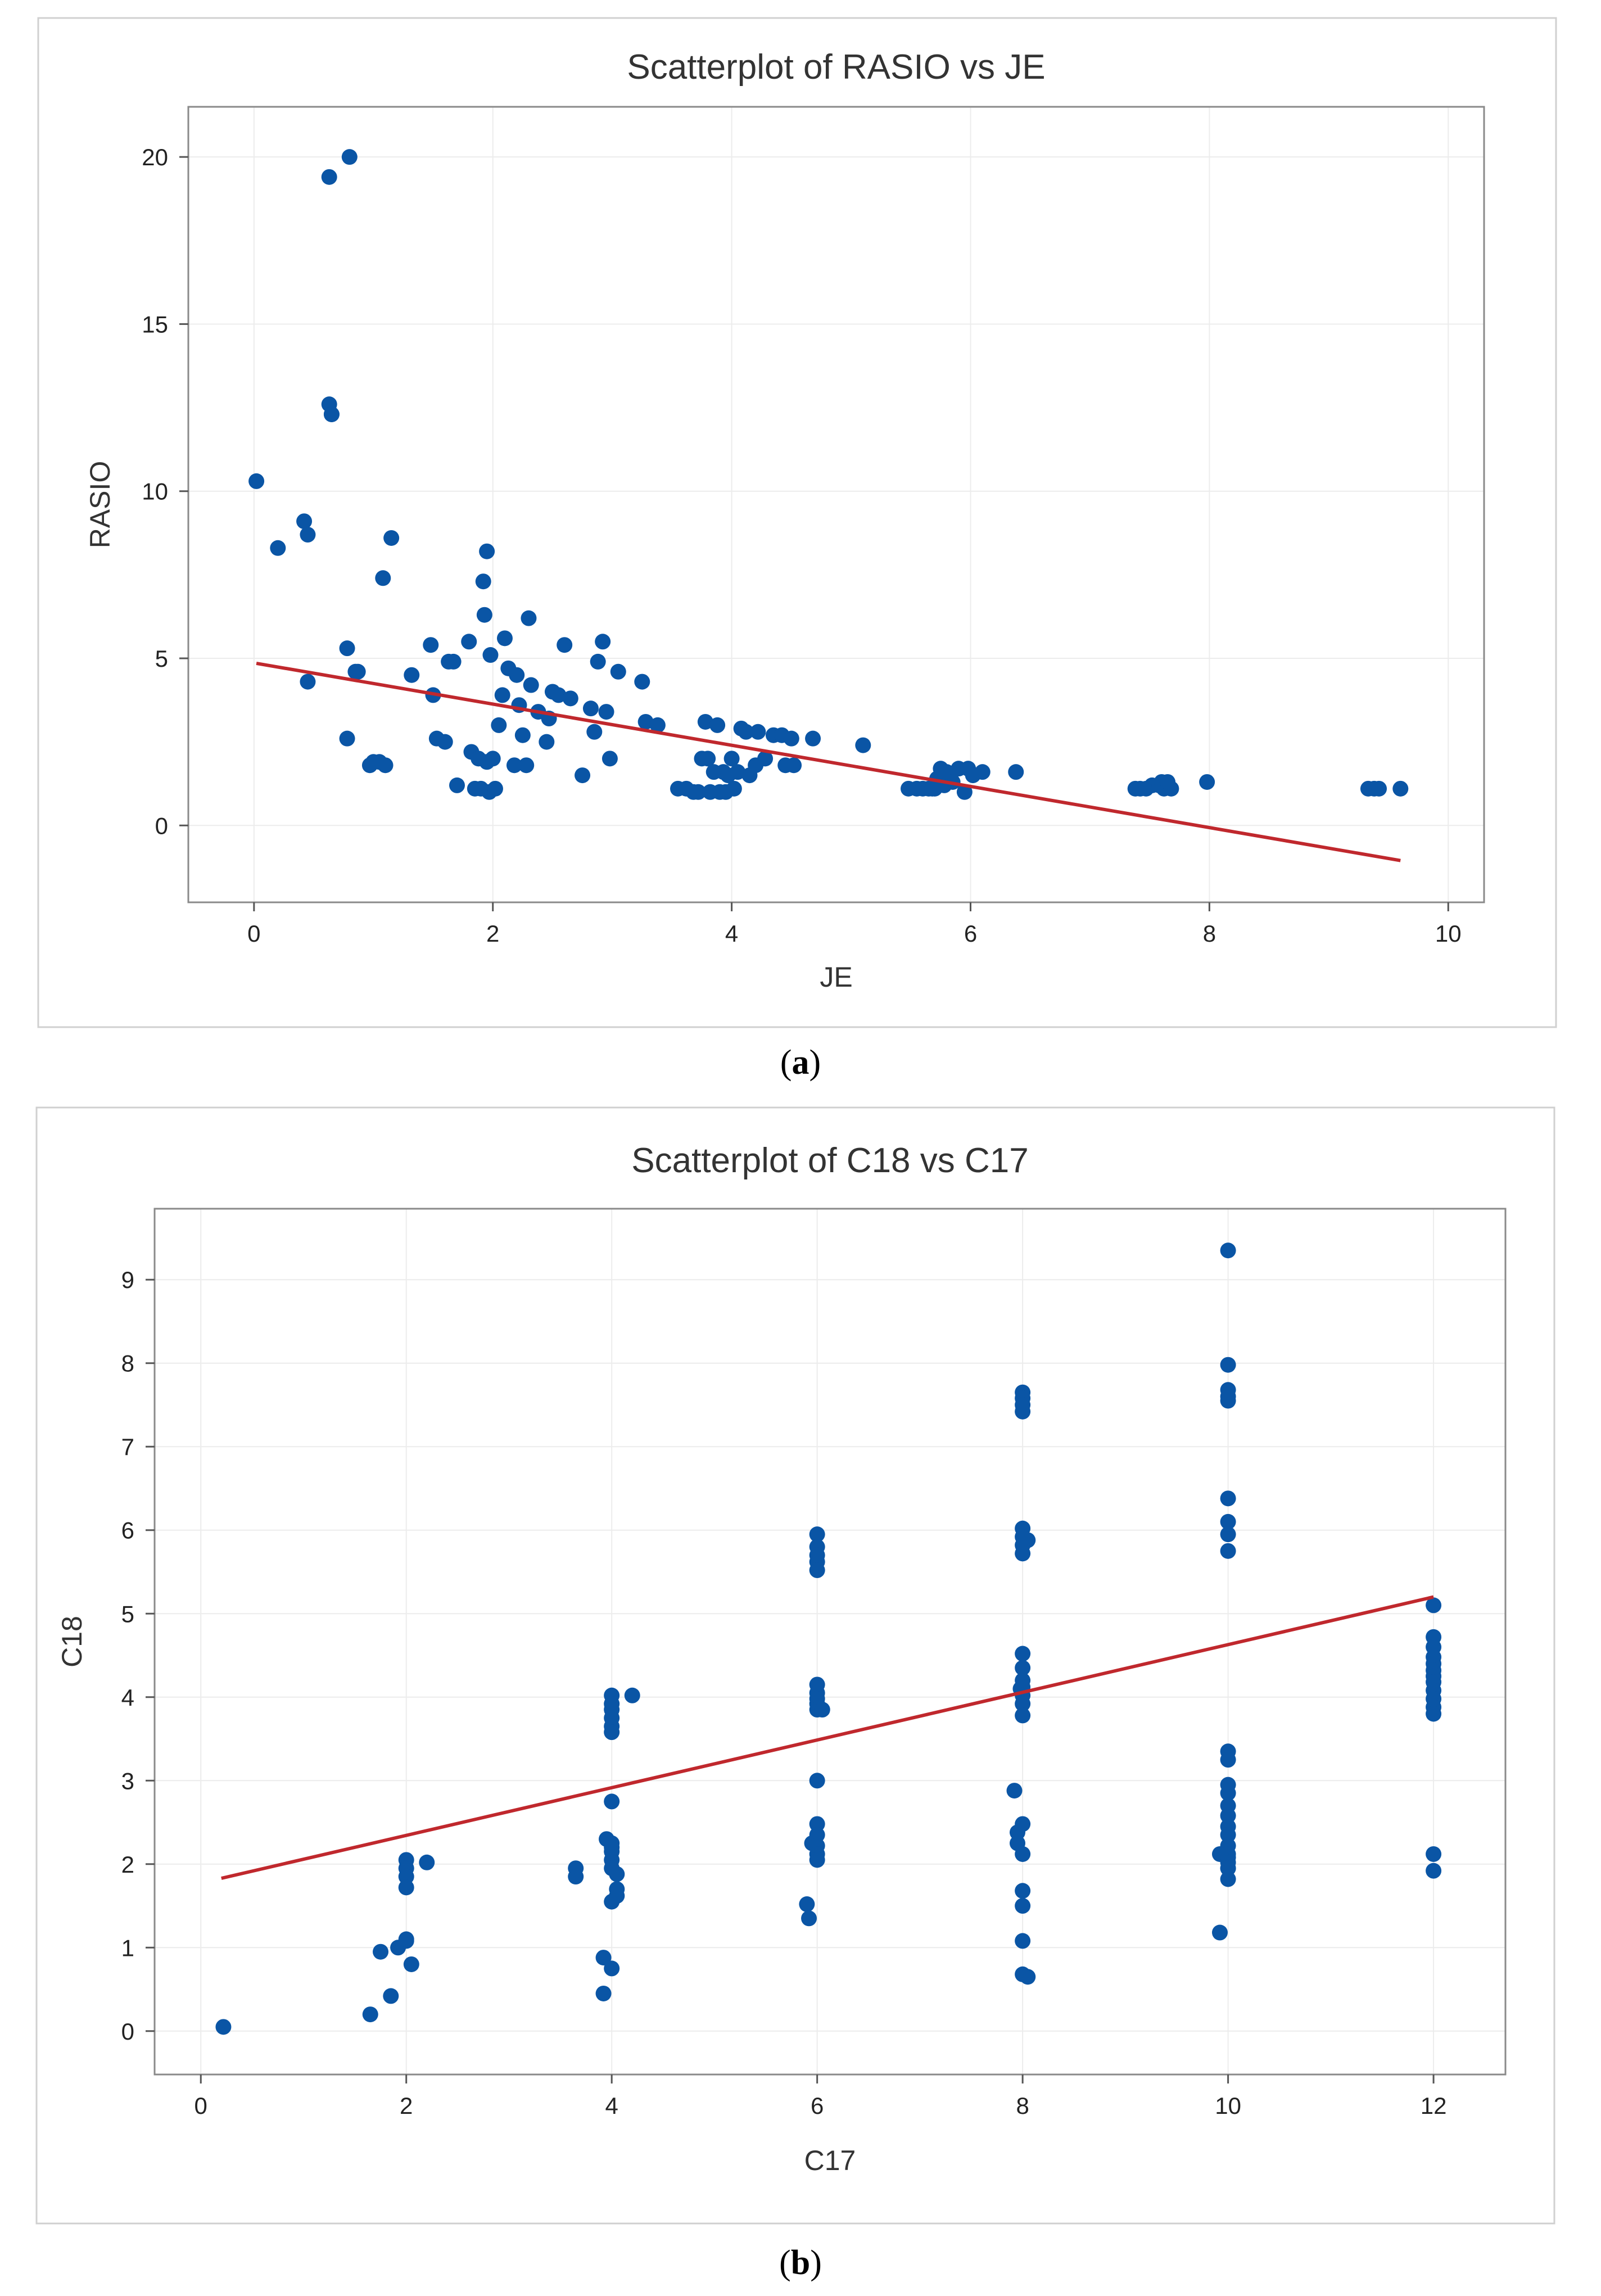  I want to click on y-tick-label: 0, so click(162, 825).